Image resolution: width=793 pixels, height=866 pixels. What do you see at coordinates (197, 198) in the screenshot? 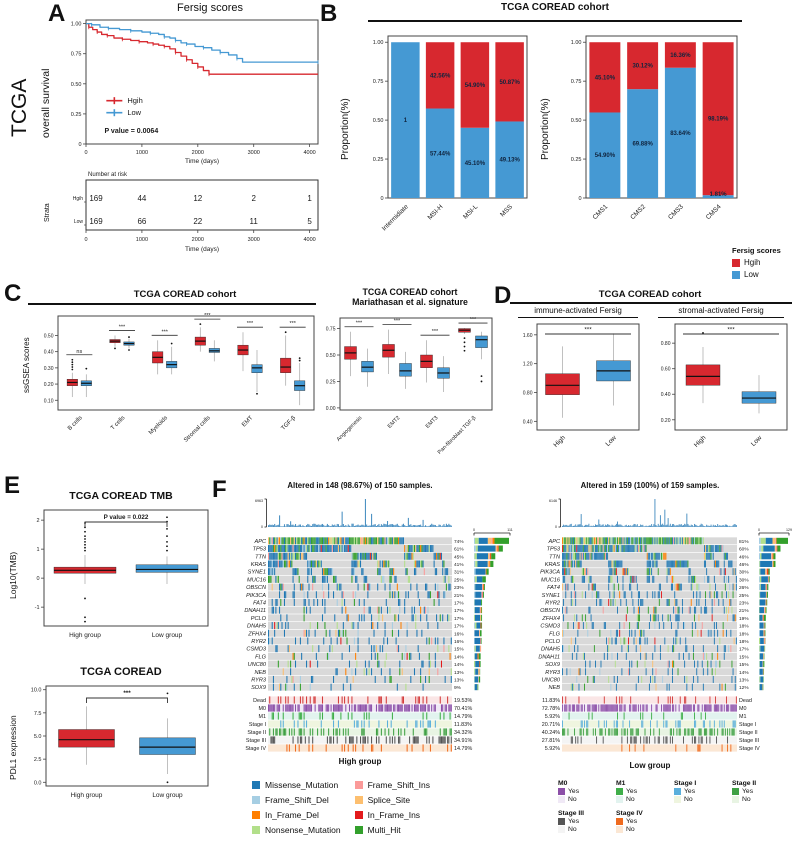
I see `svg-text: 12` at bounding box center [197, 198].